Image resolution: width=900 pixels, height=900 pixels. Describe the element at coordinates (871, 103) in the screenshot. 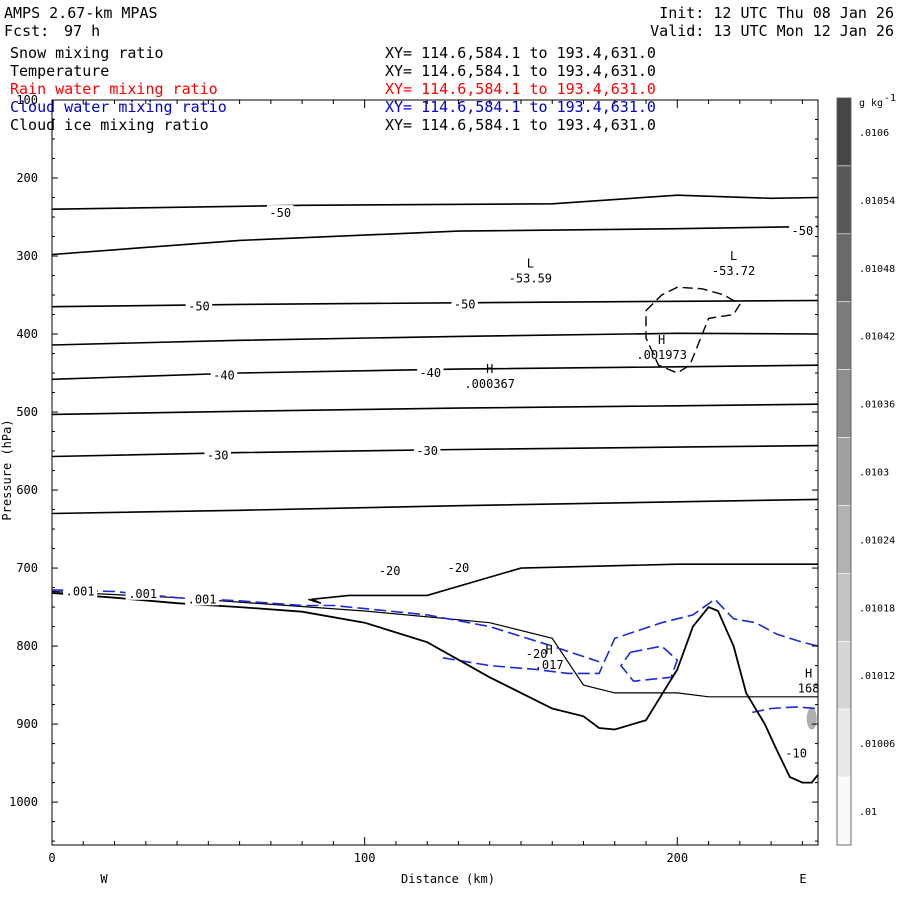

I see `colorbar-unit: g kg` at that location.